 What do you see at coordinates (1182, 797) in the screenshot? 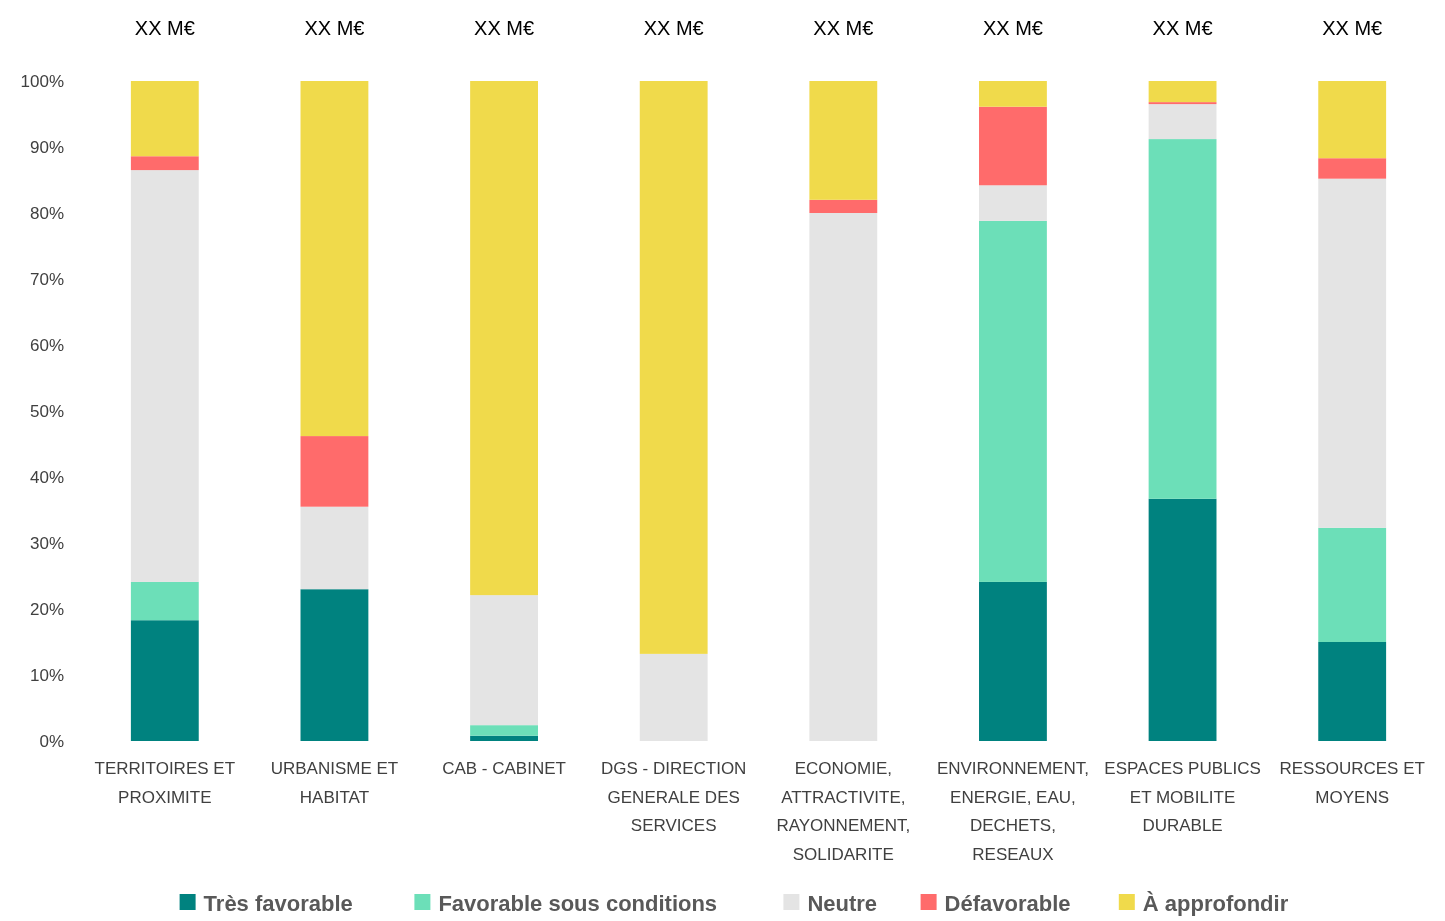
I see `x-tick-label: ESPACES PUBLICS ET MOBILITE DURABLE` at bounding box center [1182, 797].